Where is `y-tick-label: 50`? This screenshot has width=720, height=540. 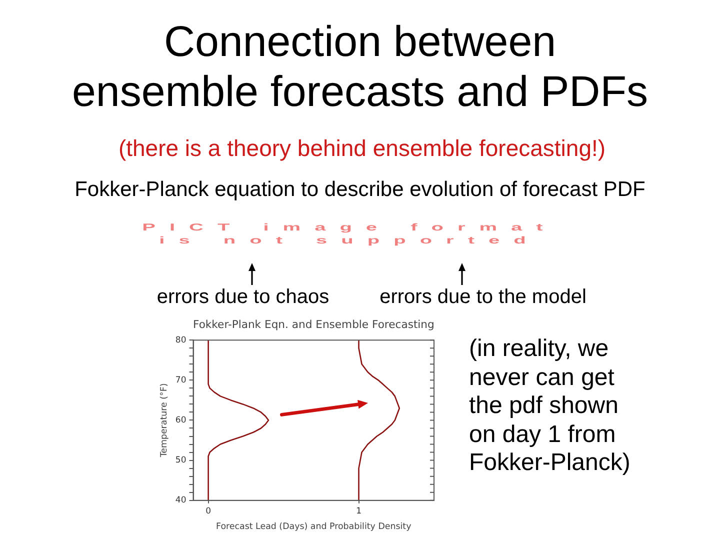
y-tick-label: 50 is located at coordinates (180, 461).